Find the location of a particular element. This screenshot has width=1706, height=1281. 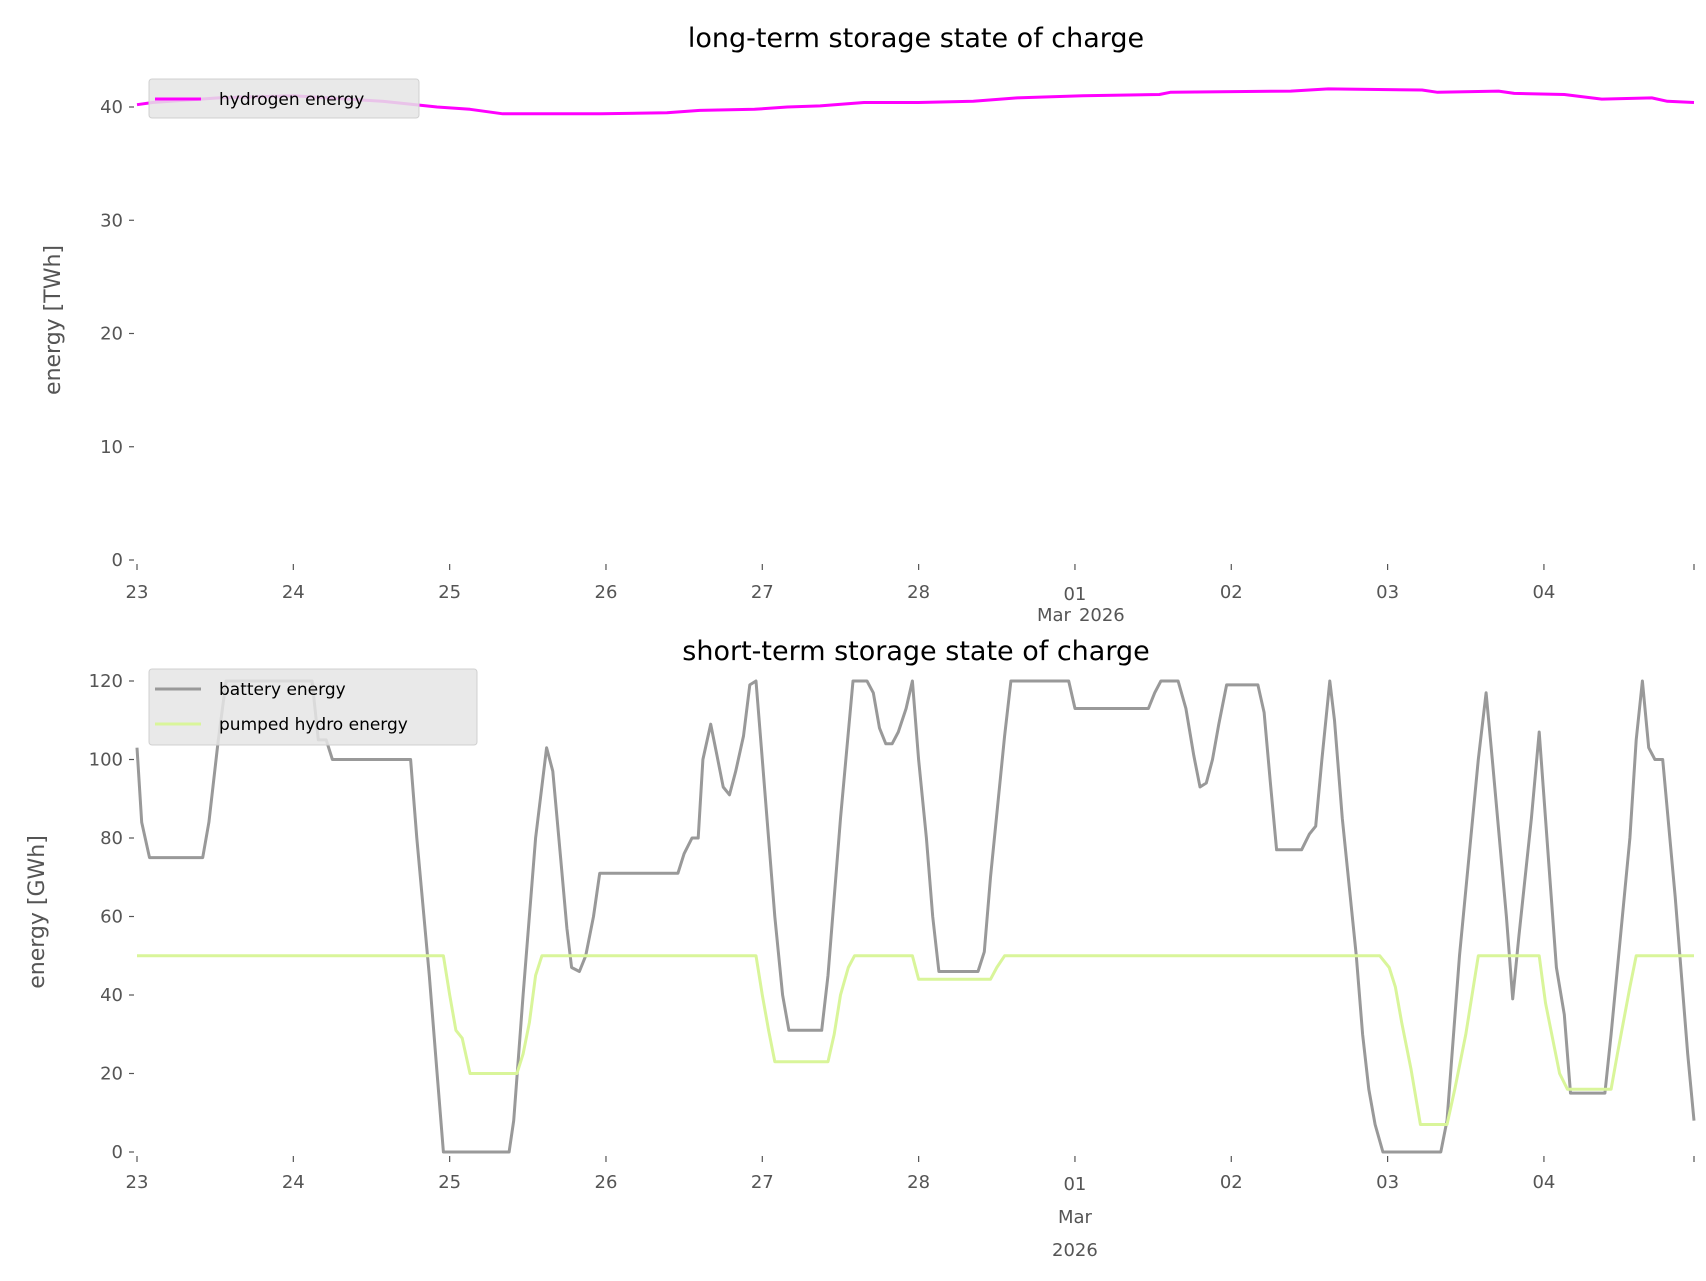

y-tick-label: 30 is located at coordinates (111, 220).